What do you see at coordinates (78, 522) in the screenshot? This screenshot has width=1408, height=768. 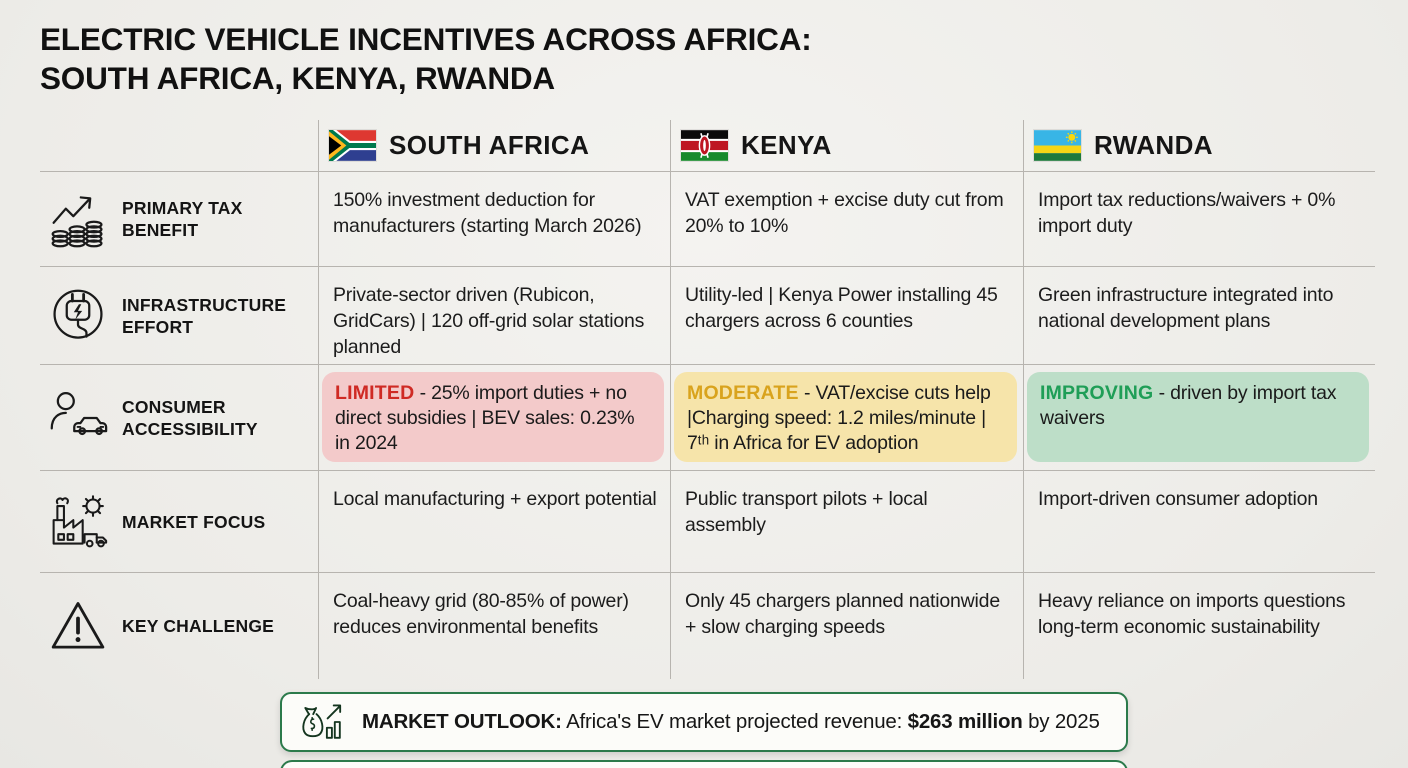 I see `factory-truck-icon` at bounding box center [78, 522].